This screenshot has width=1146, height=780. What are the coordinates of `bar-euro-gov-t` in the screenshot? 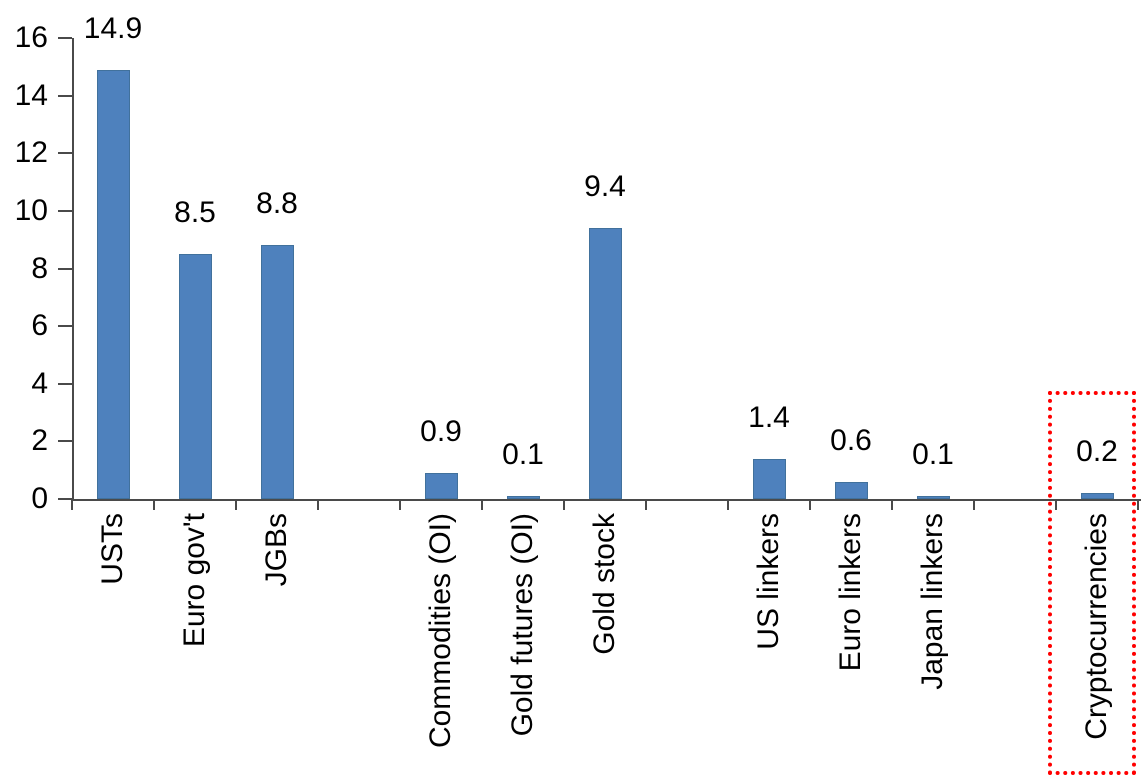 It's located at (195, 376).